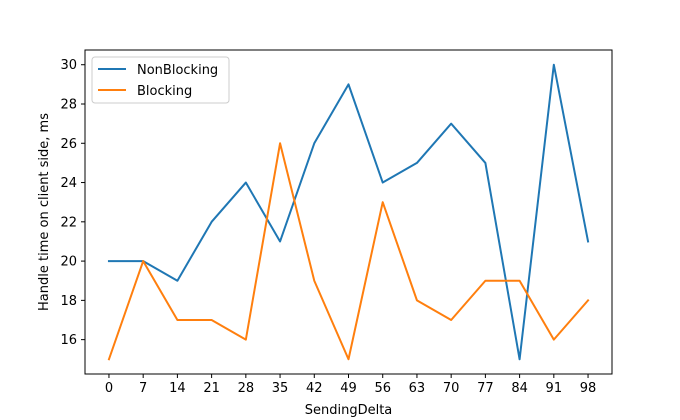 This screenshot has width=680, height=420. What do you see at coordinates (554, 388) in the screenshot?
I see `x-tick-label: 91` at bounding box center [554, 388].